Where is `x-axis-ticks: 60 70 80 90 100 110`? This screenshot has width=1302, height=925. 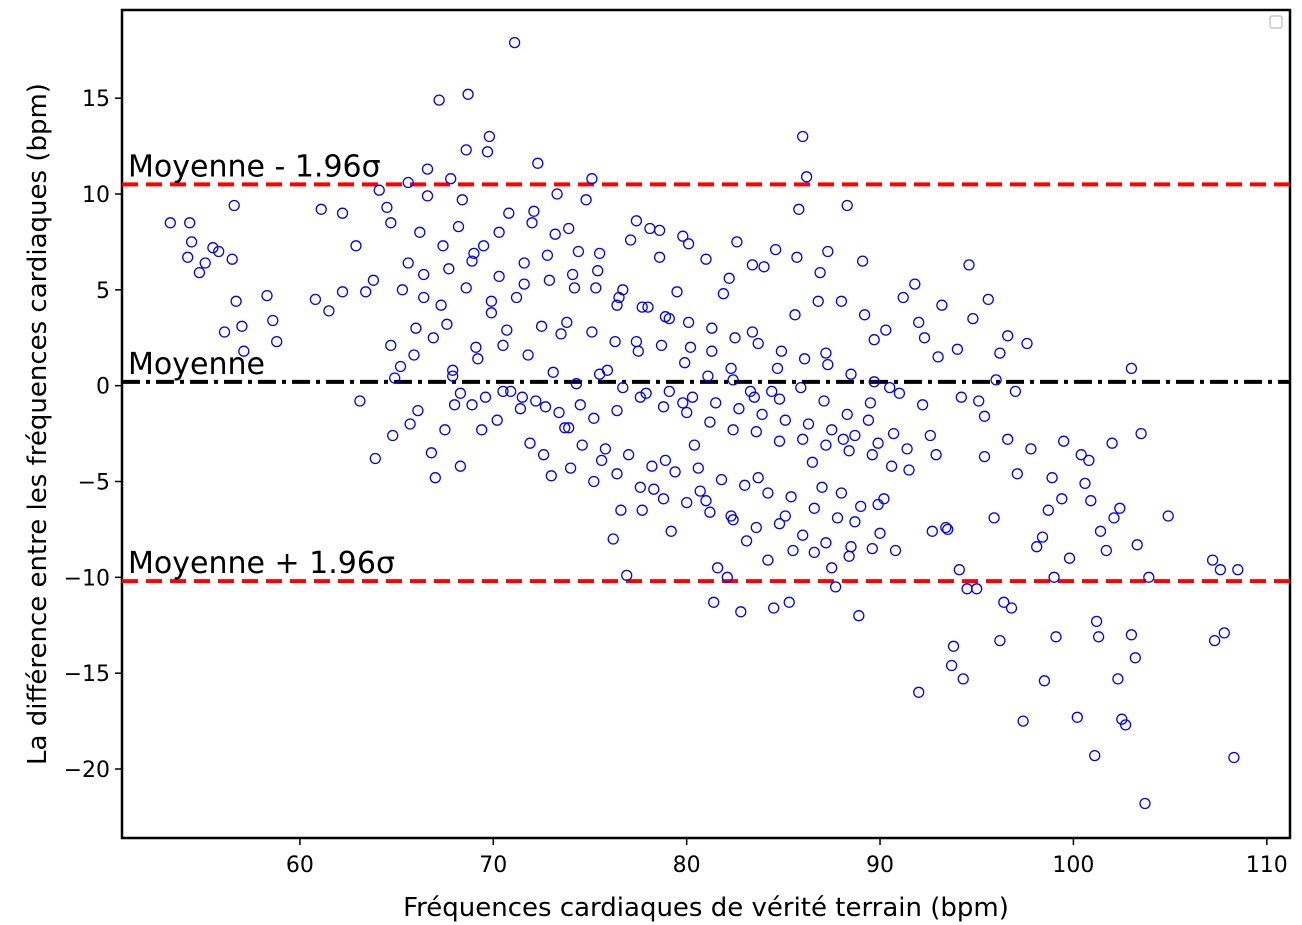 x-axis-ticks: 60 70 80 90 100 110 is located at coordinates (787, 858).